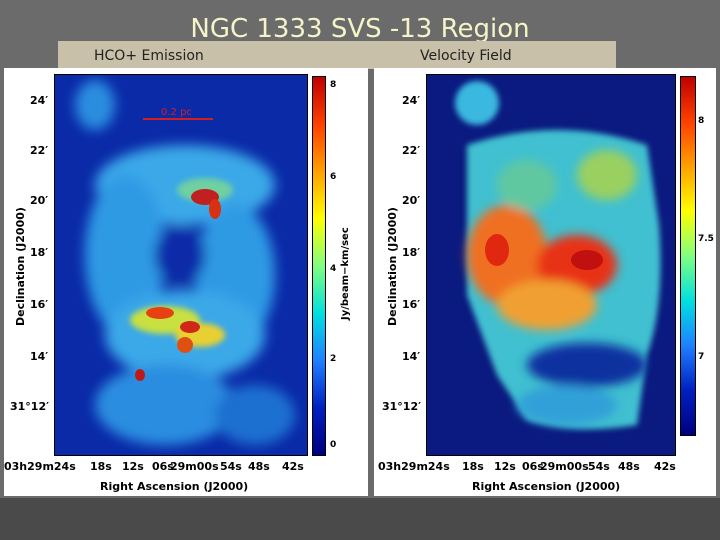  What do you see at coordinates (392, 266) in the screenshot?
I see `right-ylabel: Declination (J2000)` at bounding box center [392, 266].